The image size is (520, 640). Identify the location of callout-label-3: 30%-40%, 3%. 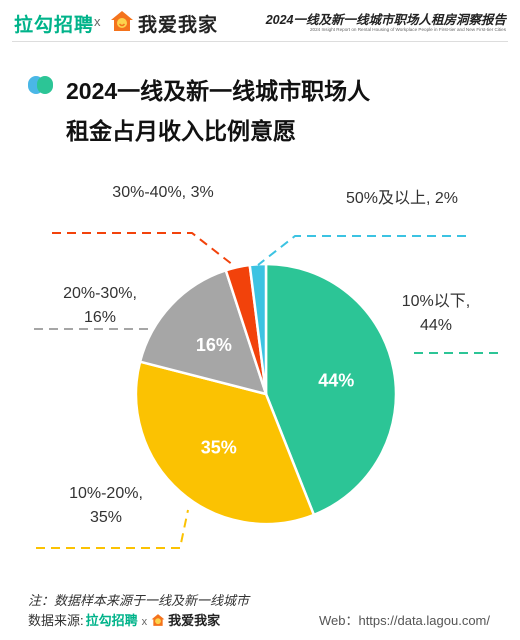
(162, 192).